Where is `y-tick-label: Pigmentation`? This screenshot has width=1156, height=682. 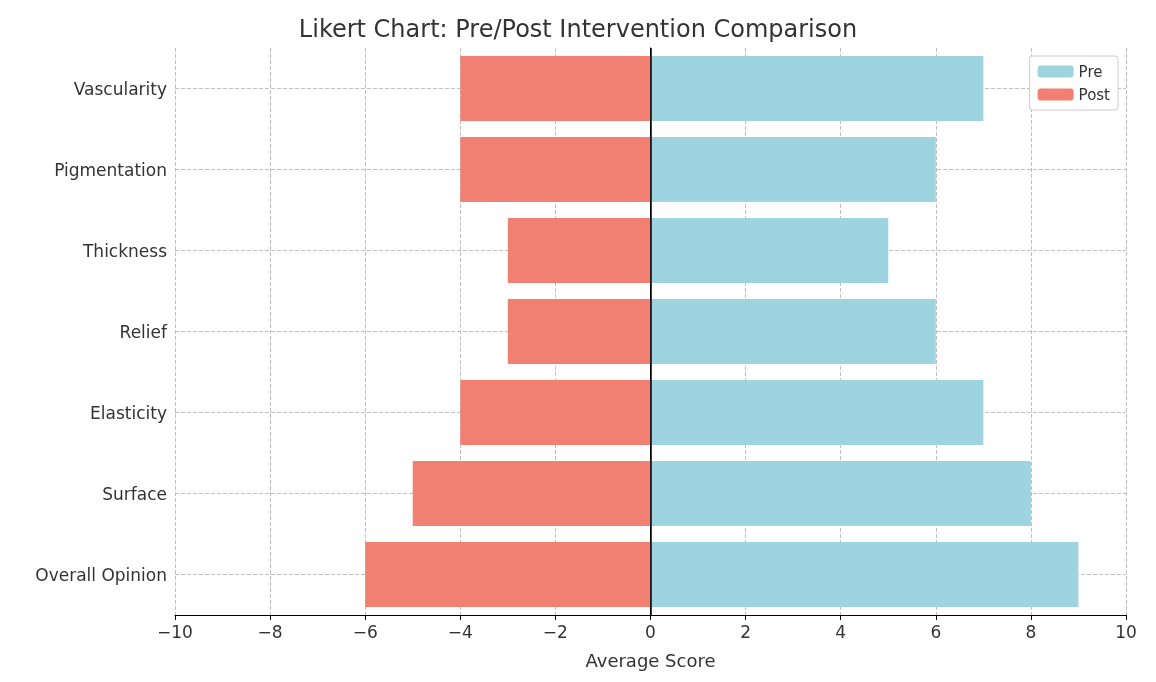
y-tick-label: Pigmentation is located at coordinates (110, 169).